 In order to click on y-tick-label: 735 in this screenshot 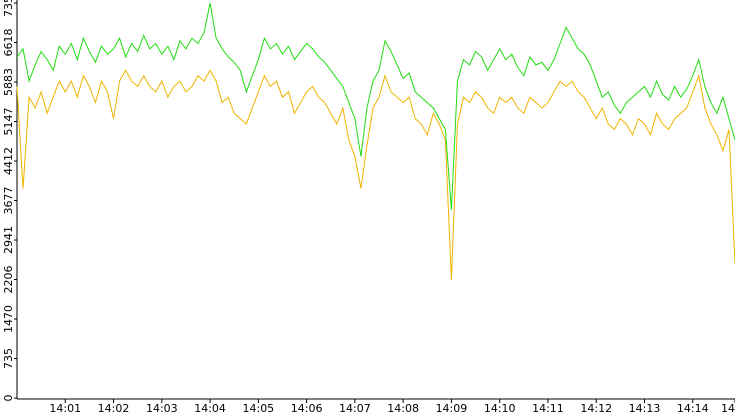, I will do `click(8, 358)`.